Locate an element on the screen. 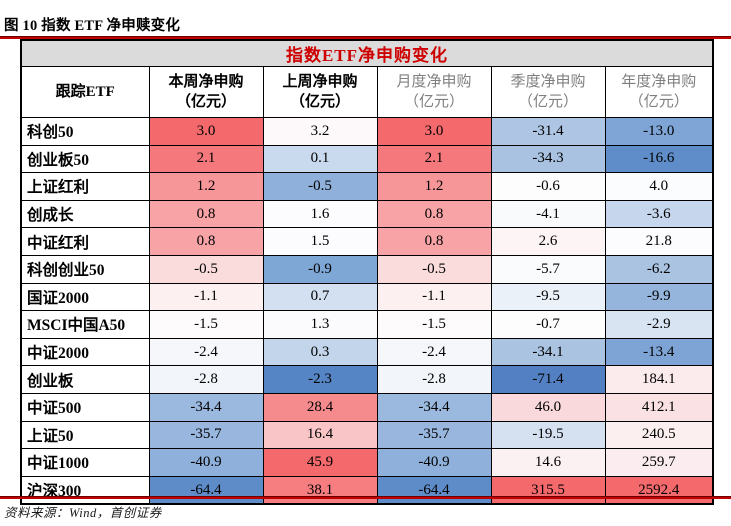 This screenshot has height=526, width=731. value-cell: 45.9 is located at coordinates (320, 462).